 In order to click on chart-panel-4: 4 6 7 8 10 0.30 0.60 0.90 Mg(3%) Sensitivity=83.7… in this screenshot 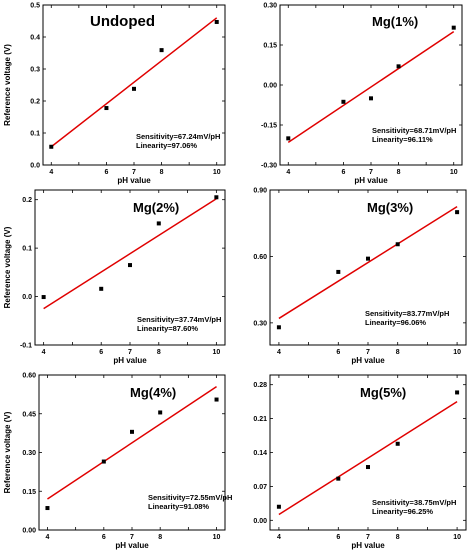, I will do `click(360, 276)`.